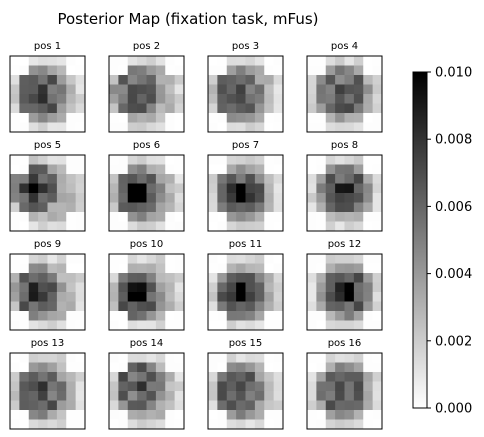 The width and height of the screenshot is (484, 437). Describe the element at coordinates (47, 186) in the screenshot. I see `heatmap-panel: pos 5` at that location.